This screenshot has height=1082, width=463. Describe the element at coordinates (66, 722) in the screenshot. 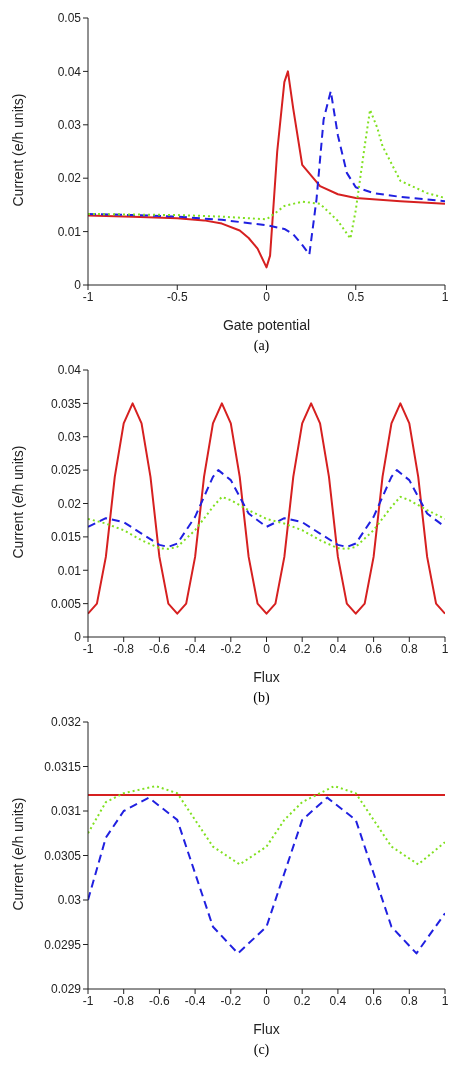

I see `y-tick-label: 0.032` at that location.